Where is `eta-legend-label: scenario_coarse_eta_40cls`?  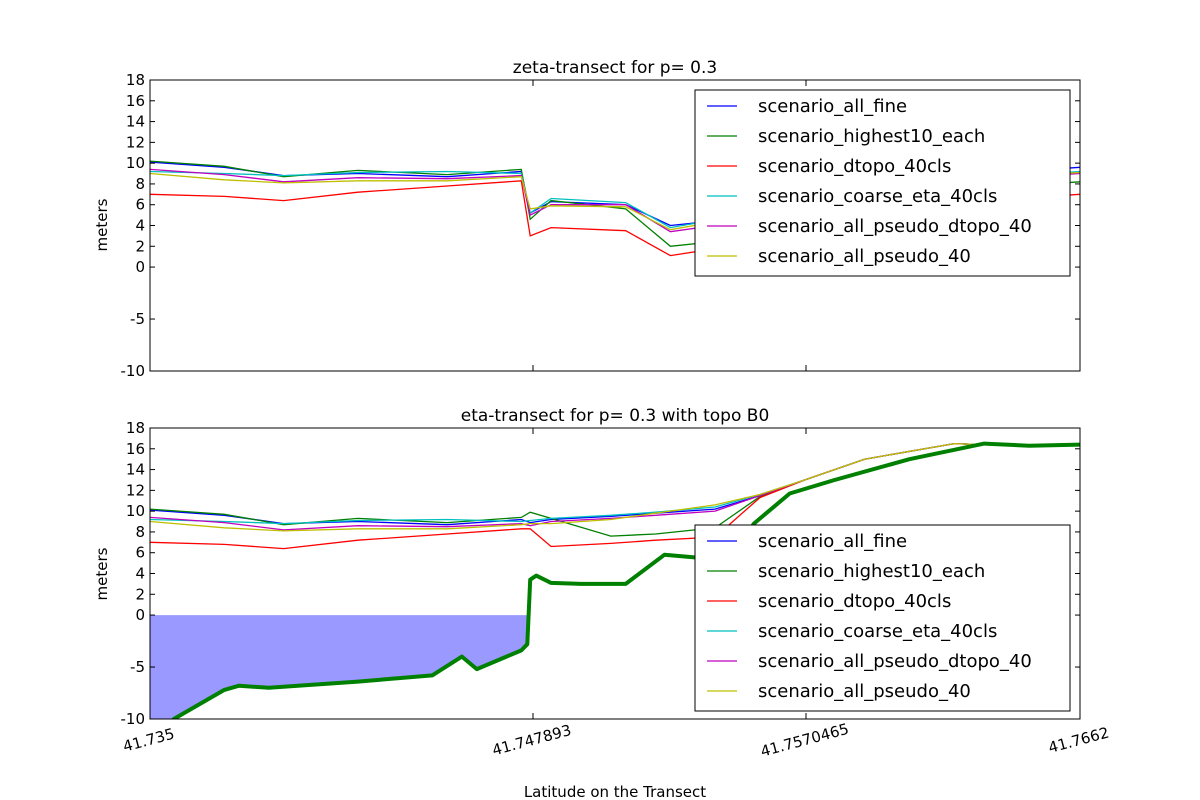 eta-legend-label: scenario_coarse_eta_40cls is located at coordinates (877, 631).